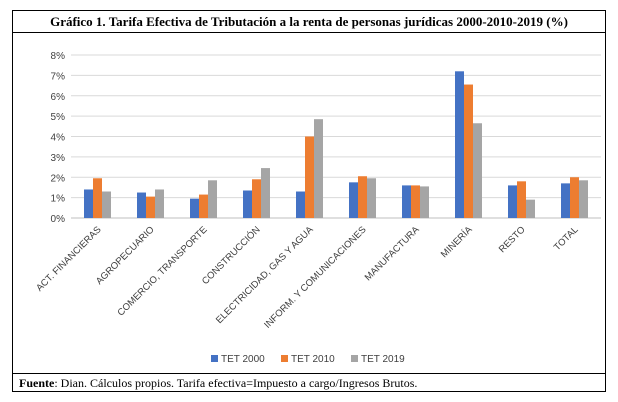 The image size is (618, 402). I want to click on y-tick-label: 6%, so click(58, 97).